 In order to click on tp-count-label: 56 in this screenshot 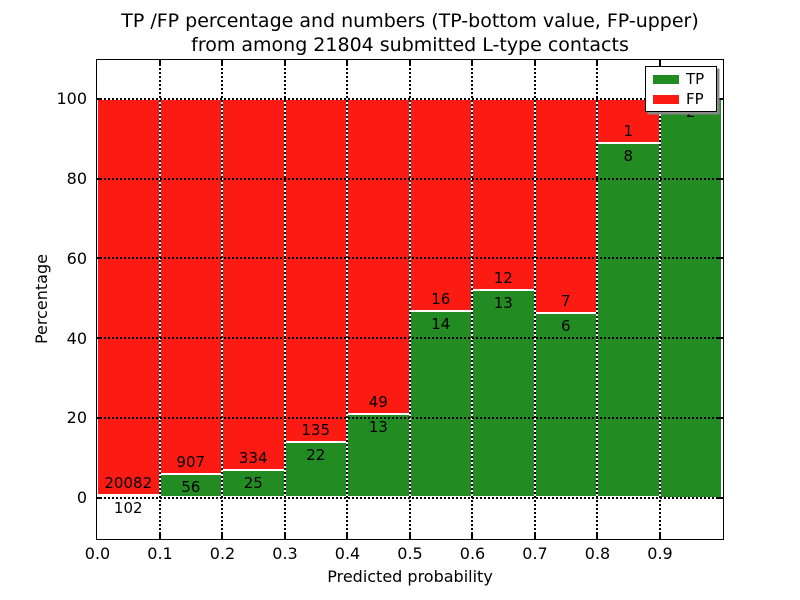, I will do `click(191, 487)`.